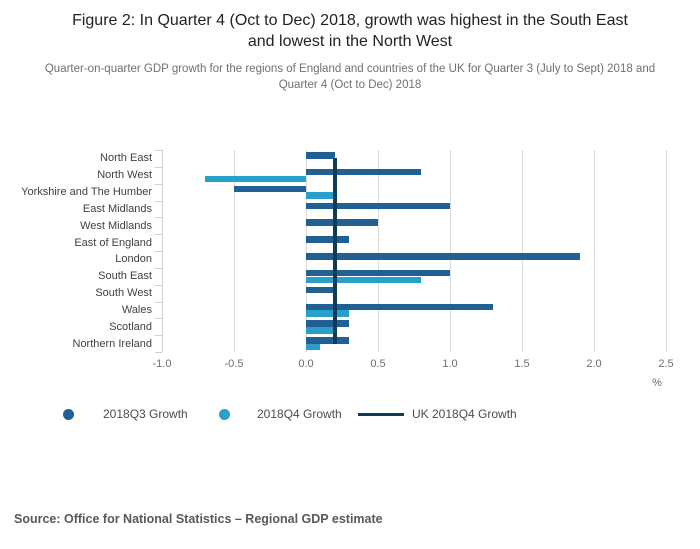  I want to click on category-label-west-midlands: West Midlands, so click(116, 225).